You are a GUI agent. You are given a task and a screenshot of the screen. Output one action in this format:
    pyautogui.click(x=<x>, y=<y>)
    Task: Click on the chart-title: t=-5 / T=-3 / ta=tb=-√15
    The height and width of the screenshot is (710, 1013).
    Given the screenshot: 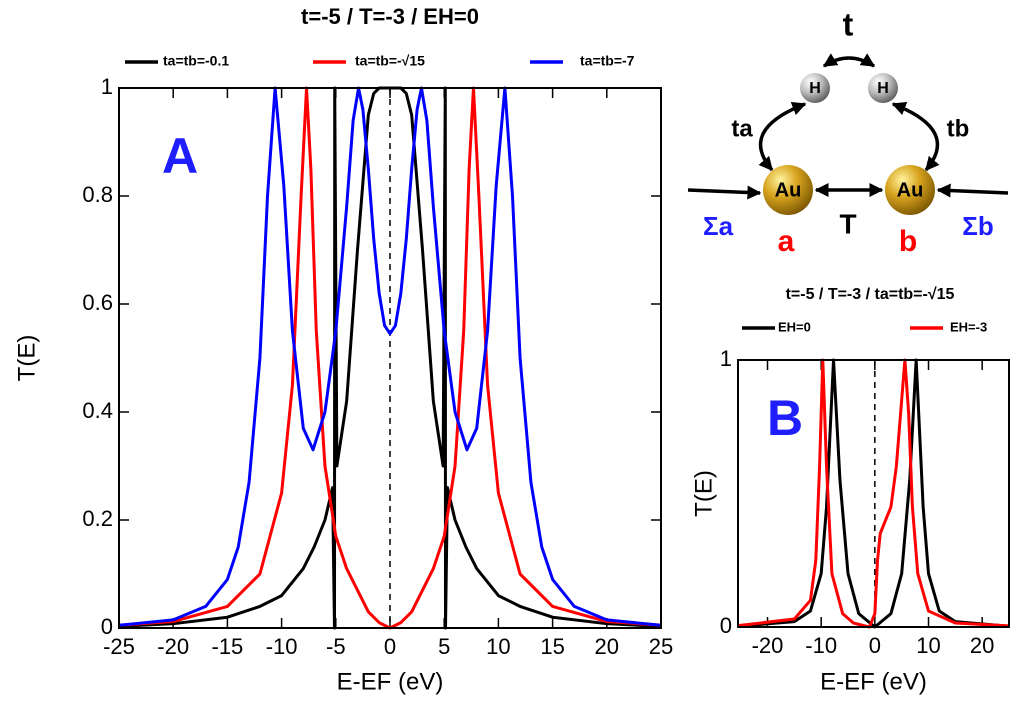 What is the action you would take?
    pyautogui.click(x=870, y=294)
    